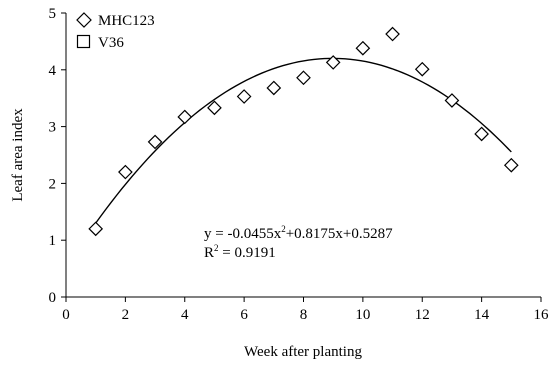 This screenshot has height=366, width=551. I want to click on equation-prefix: y = -0.0455x, so click(243, 234).